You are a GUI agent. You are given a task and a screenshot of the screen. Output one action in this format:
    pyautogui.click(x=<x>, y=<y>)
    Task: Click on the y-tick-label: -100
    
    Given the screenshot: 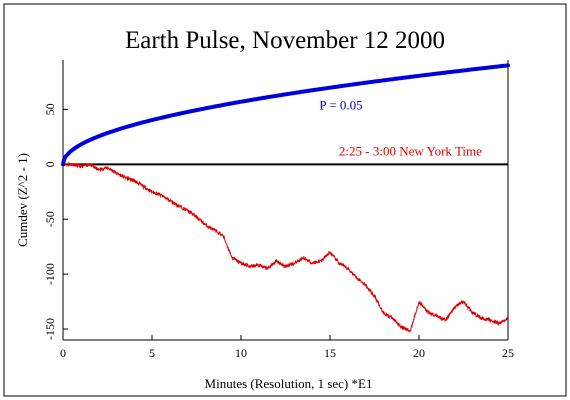 What is the action you would take?
    pyautogui.click(x=50, y=274)
    